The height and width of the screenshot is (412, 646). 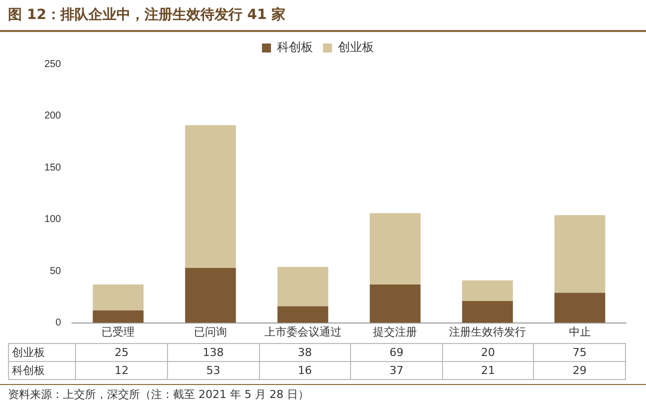 I want to click on data-label: 12, so click(x=122, y=370).